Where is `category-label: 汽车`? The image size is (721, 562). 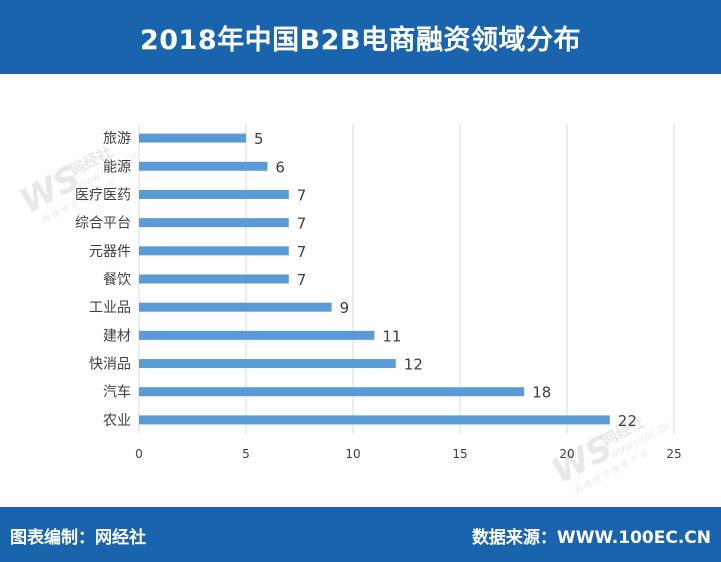 category-label: 汽车 is located at coordinates (117, 392).